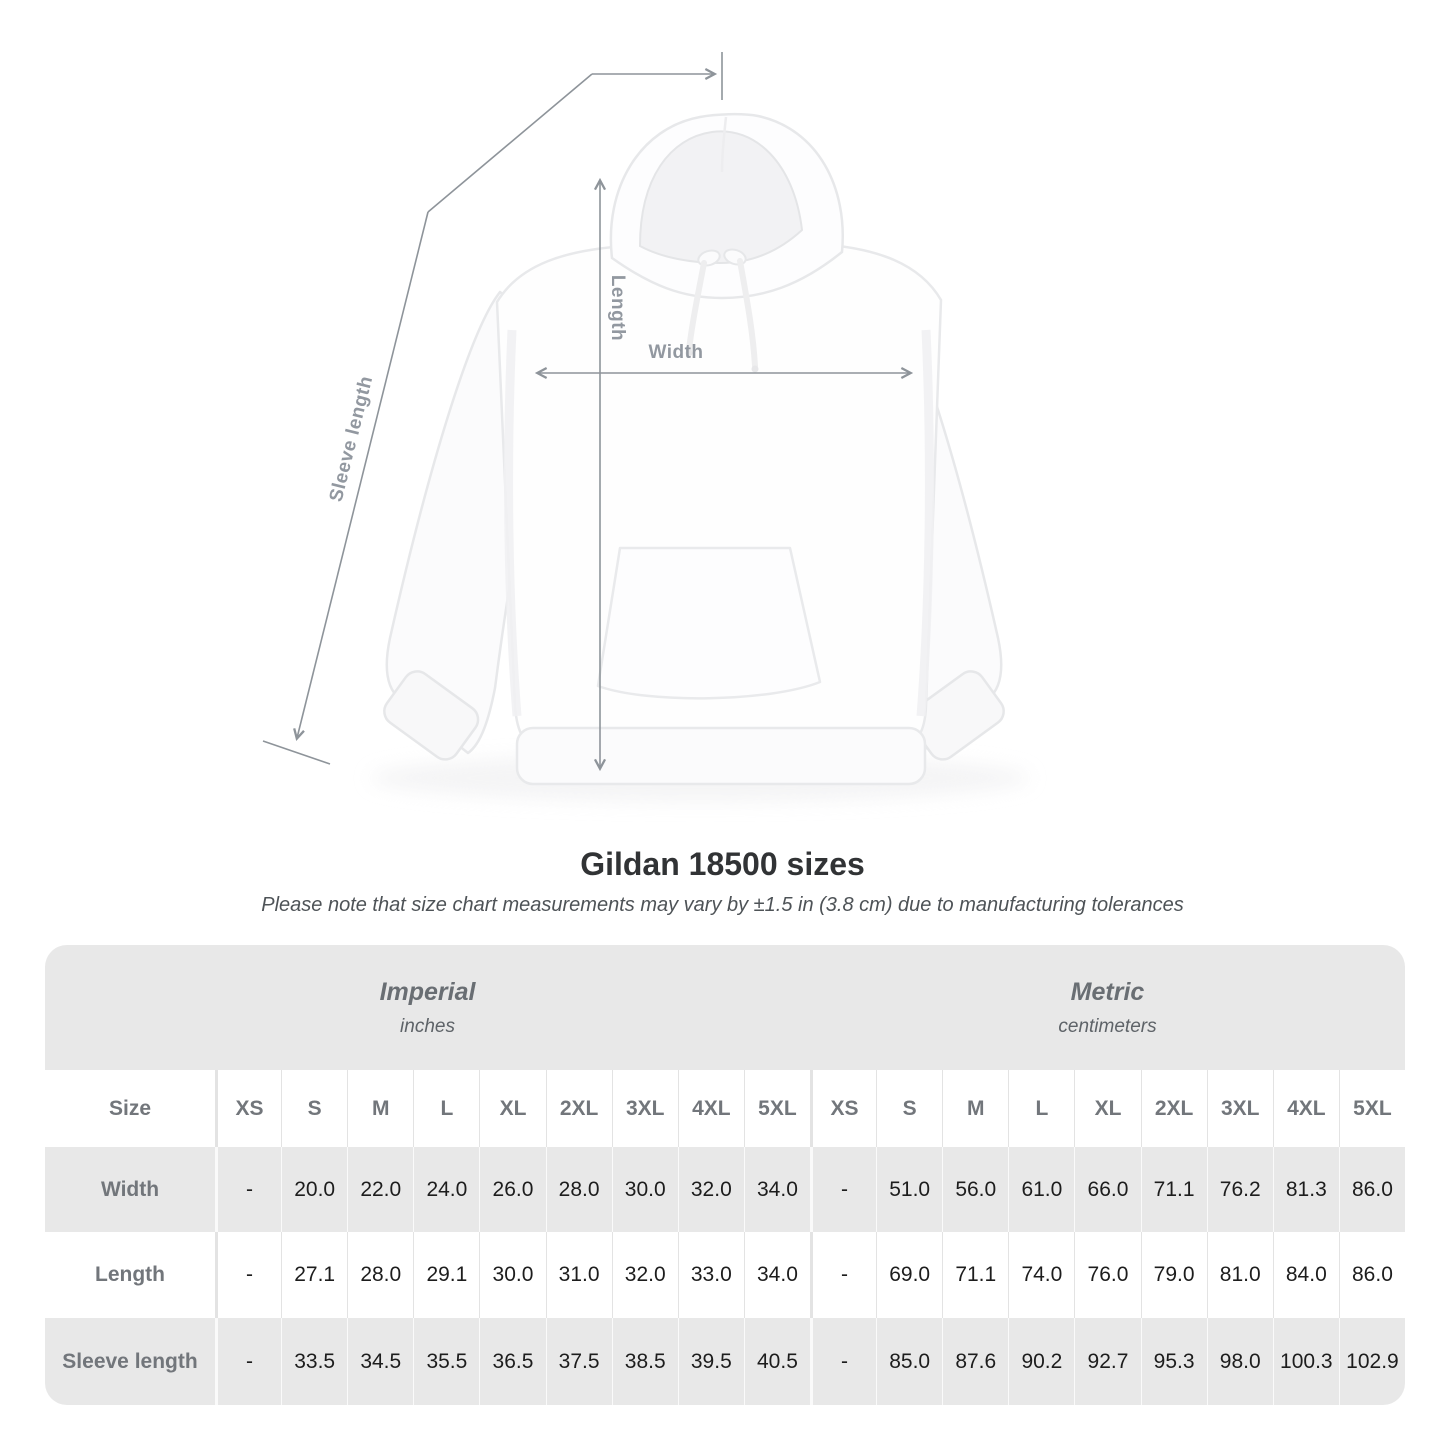 This screenshot has width=1445, height=1445. Describe the element at coordinates (709, 623) in the screenshot. I see `kangaroo-pocket` at that location.